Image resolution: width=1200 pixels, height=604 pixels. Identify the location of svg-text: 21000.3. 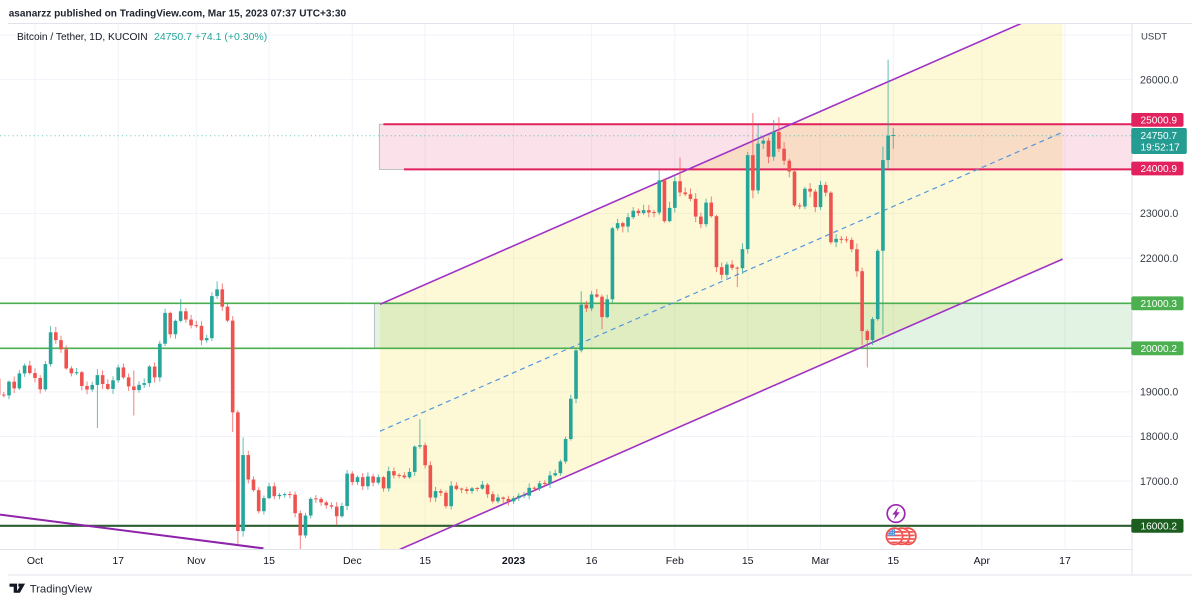
(1159, 304).